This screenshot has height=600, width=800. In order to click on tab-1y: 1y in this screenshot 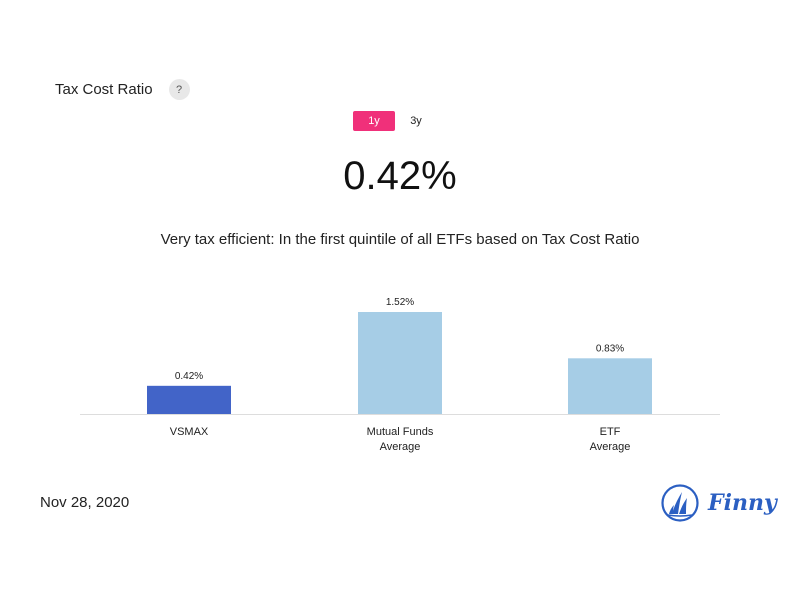, I will do `click(374, 121)`.